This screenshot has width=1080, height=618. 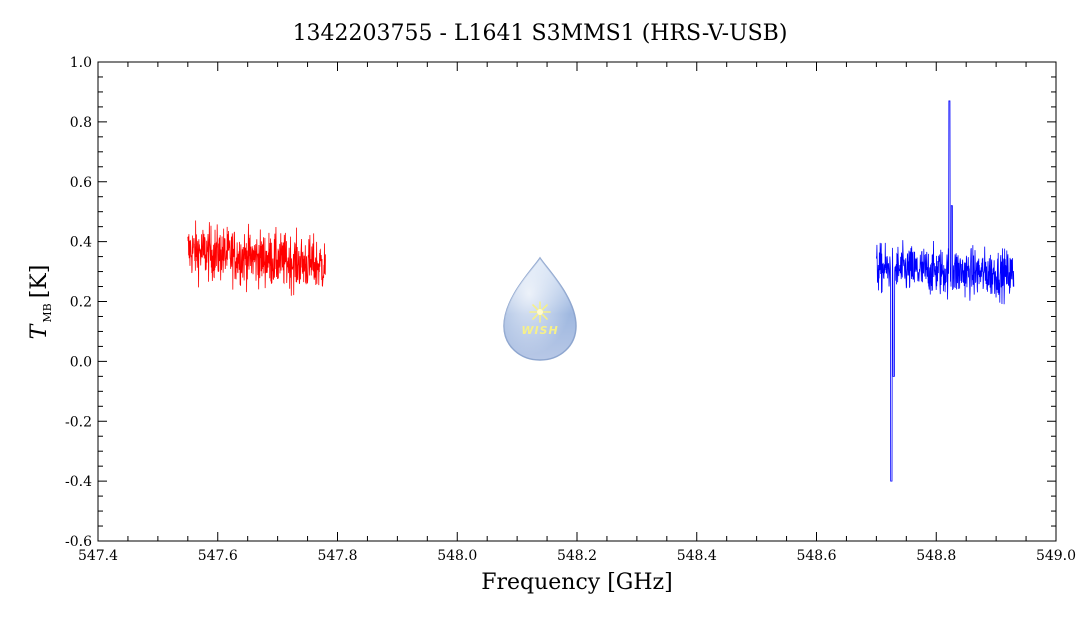 I want to click on x-tick-label: 548.0, so click(x=457, y=556).